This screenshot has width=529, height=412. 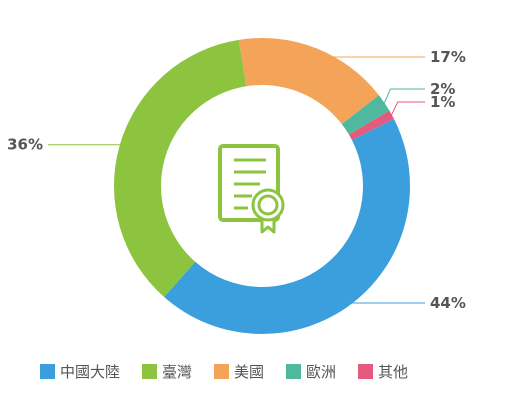 I want to click on certificate-icon, so click(x=251, y=189).